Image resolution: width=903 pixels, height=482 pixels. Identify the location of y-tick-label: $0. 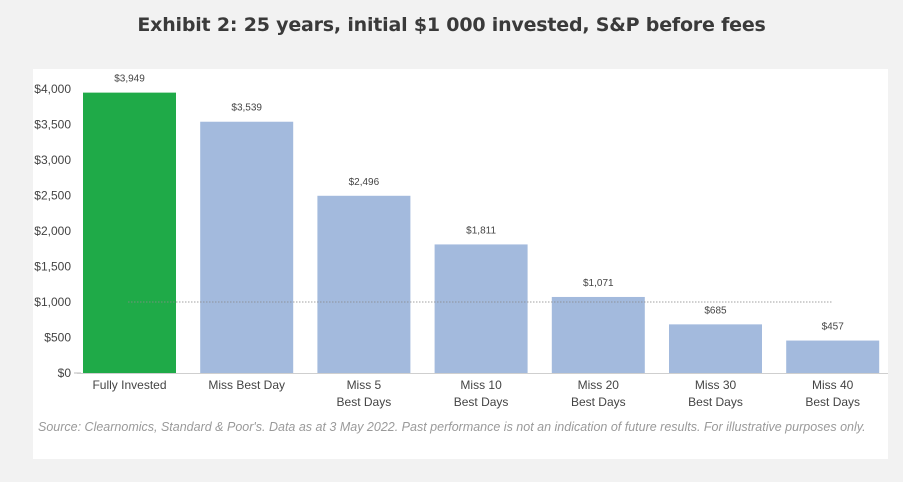
(65, 373).